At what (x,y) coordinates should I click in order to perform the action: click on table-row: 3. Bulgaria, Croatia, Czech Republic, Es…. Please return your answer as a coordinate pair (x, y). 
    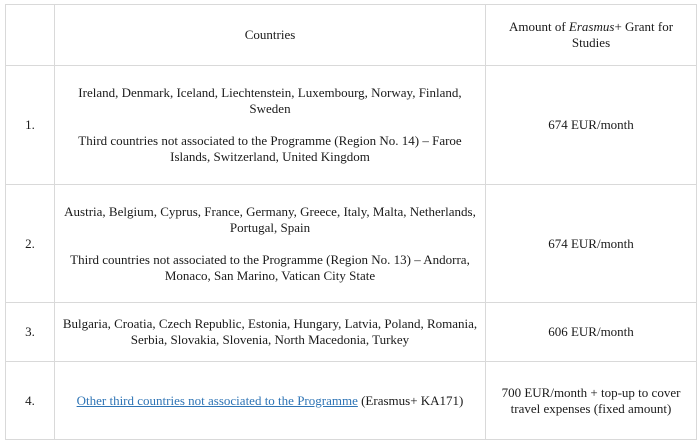
    Looking at the image, I should click on (351, 332).